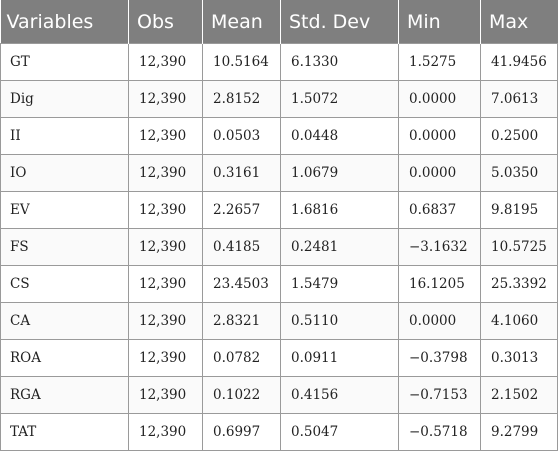  What do you see at coordinates (241, 99) in the screenshot?
I see `cell-mean: 2.8152` at bounding box center [241, 99].